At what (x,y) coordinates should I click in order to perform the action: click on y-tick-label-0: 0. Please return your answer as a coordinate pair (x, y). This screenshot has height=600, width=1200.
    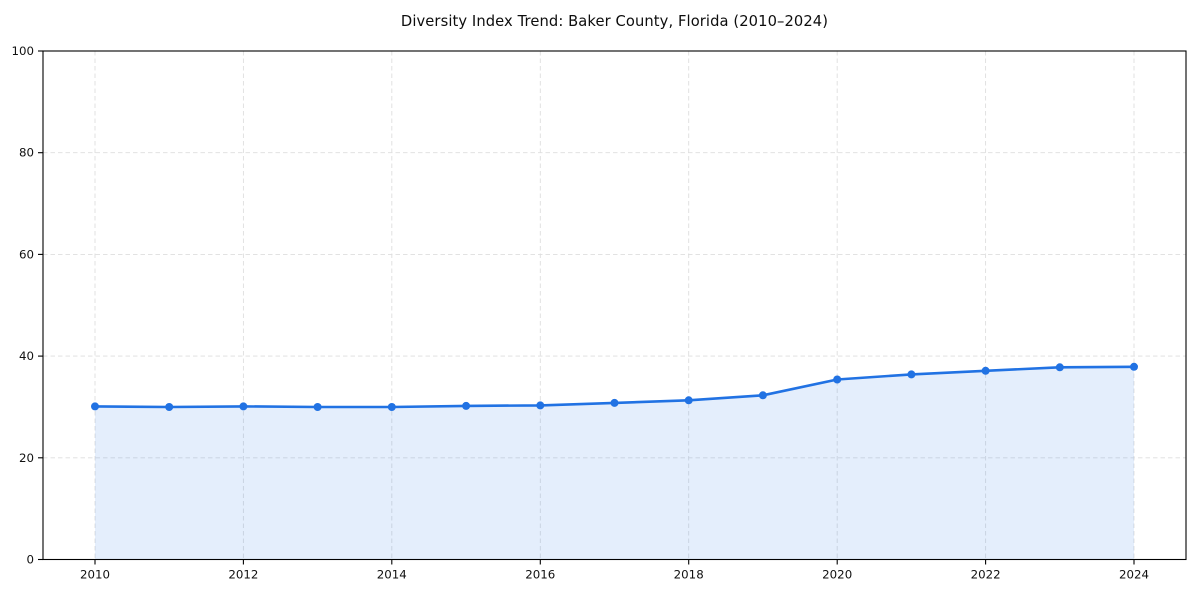
    Looking at the image, I should click on (30, 560).